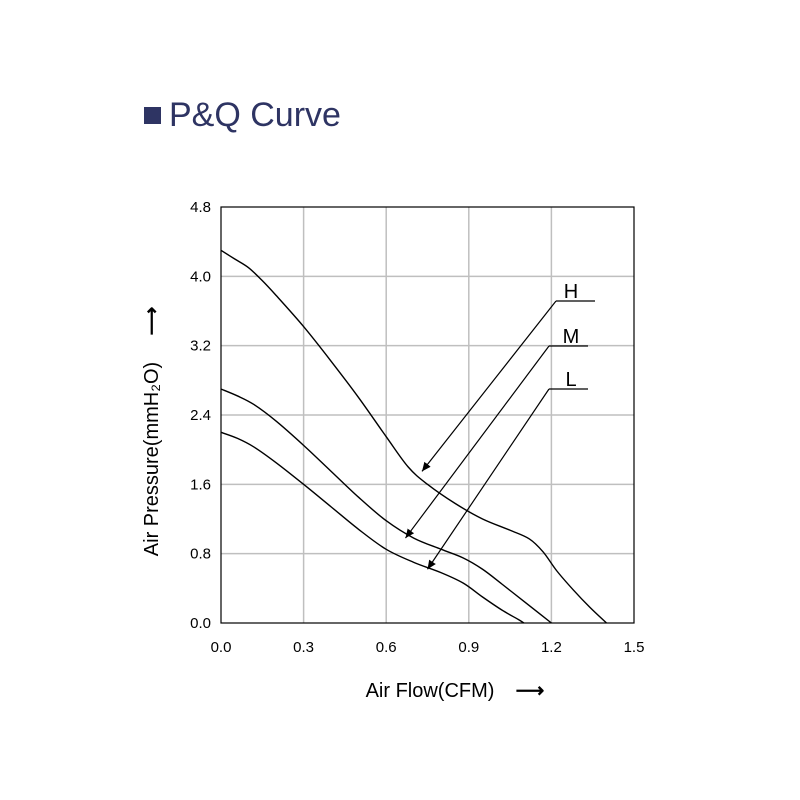  I want to click on y-tick-label: 2.4, so click(200, 415).